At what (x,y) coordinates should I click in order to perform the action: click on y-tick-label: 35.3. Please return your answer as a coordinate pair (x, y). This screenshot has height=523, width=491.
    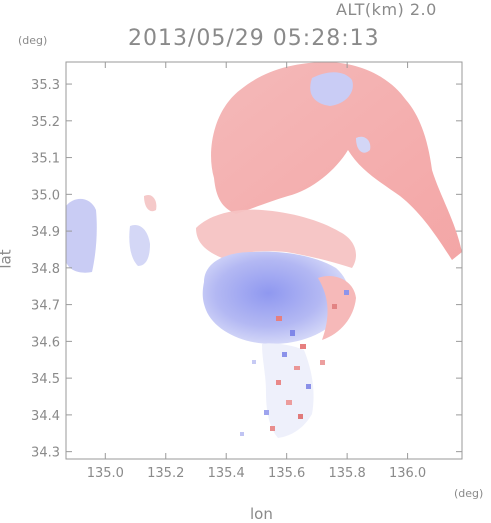
    Looking at the image, I should click on (45, 85).